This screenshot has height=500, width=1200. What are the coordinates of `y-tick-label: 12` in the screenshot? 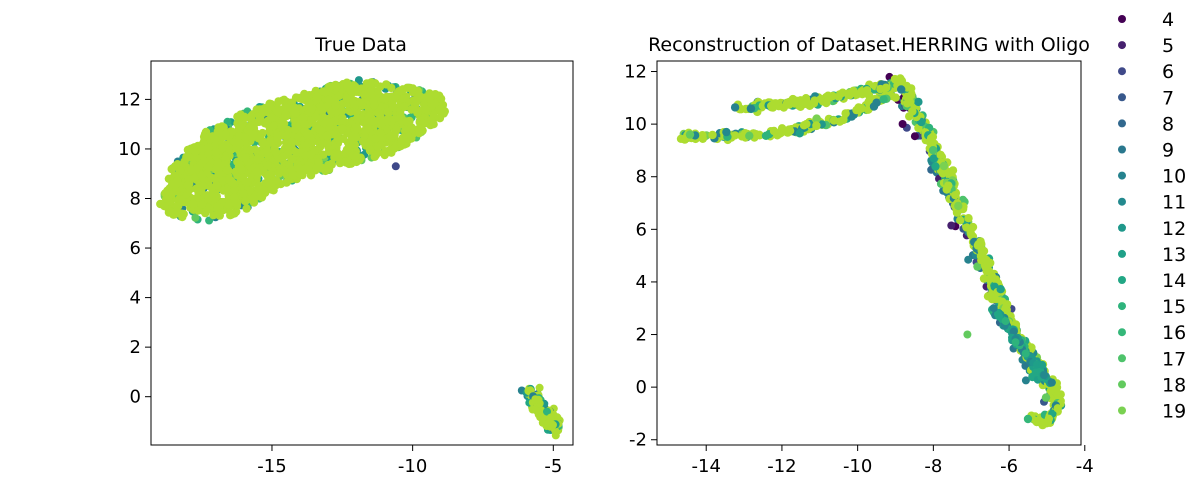 It's located at (635, 72).